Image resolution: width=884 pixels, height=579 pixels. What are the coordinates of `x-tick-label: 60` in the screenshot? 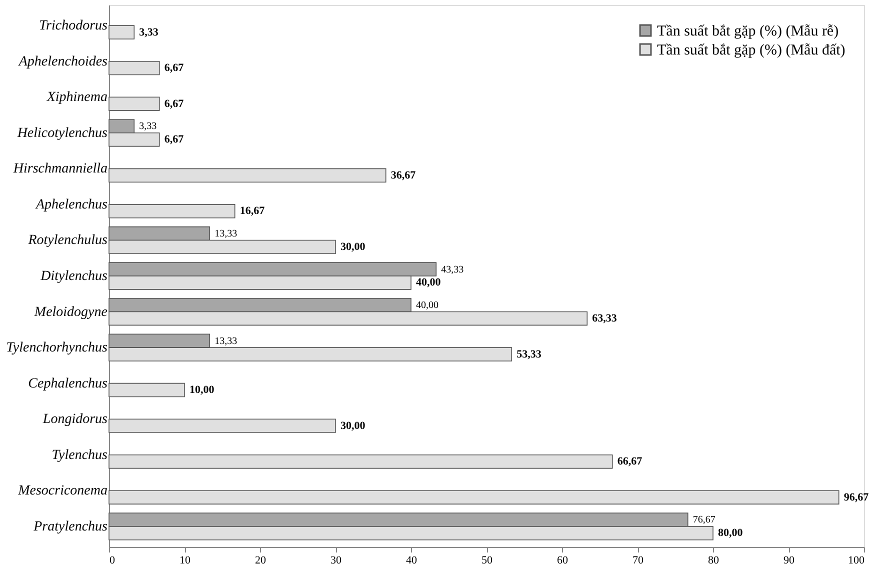 It's located at (562, 560).